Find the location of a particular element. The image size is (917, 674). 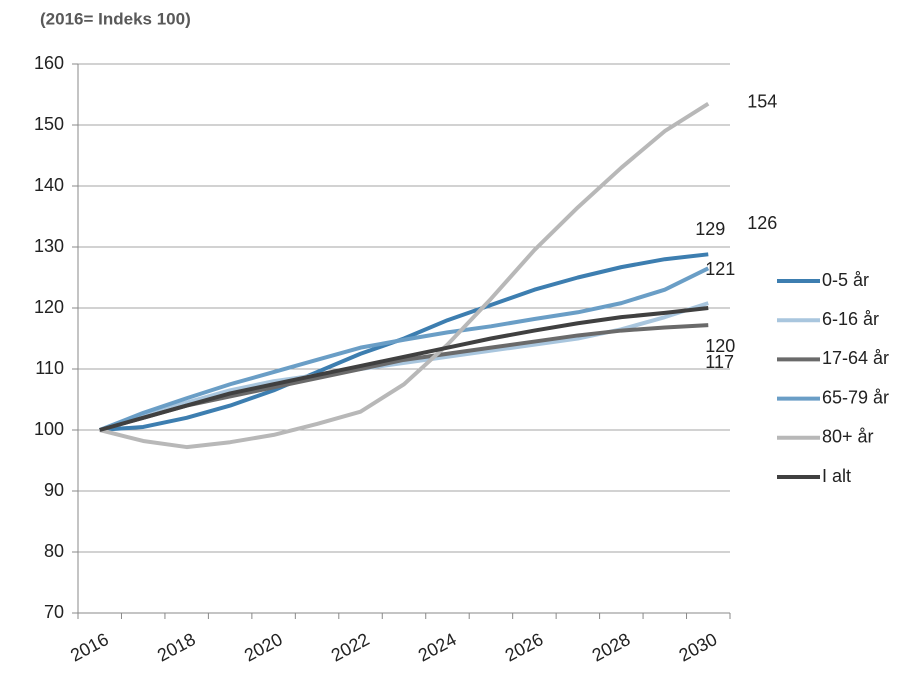

legend-label: 80+ år is located at coordinates (848, 437).